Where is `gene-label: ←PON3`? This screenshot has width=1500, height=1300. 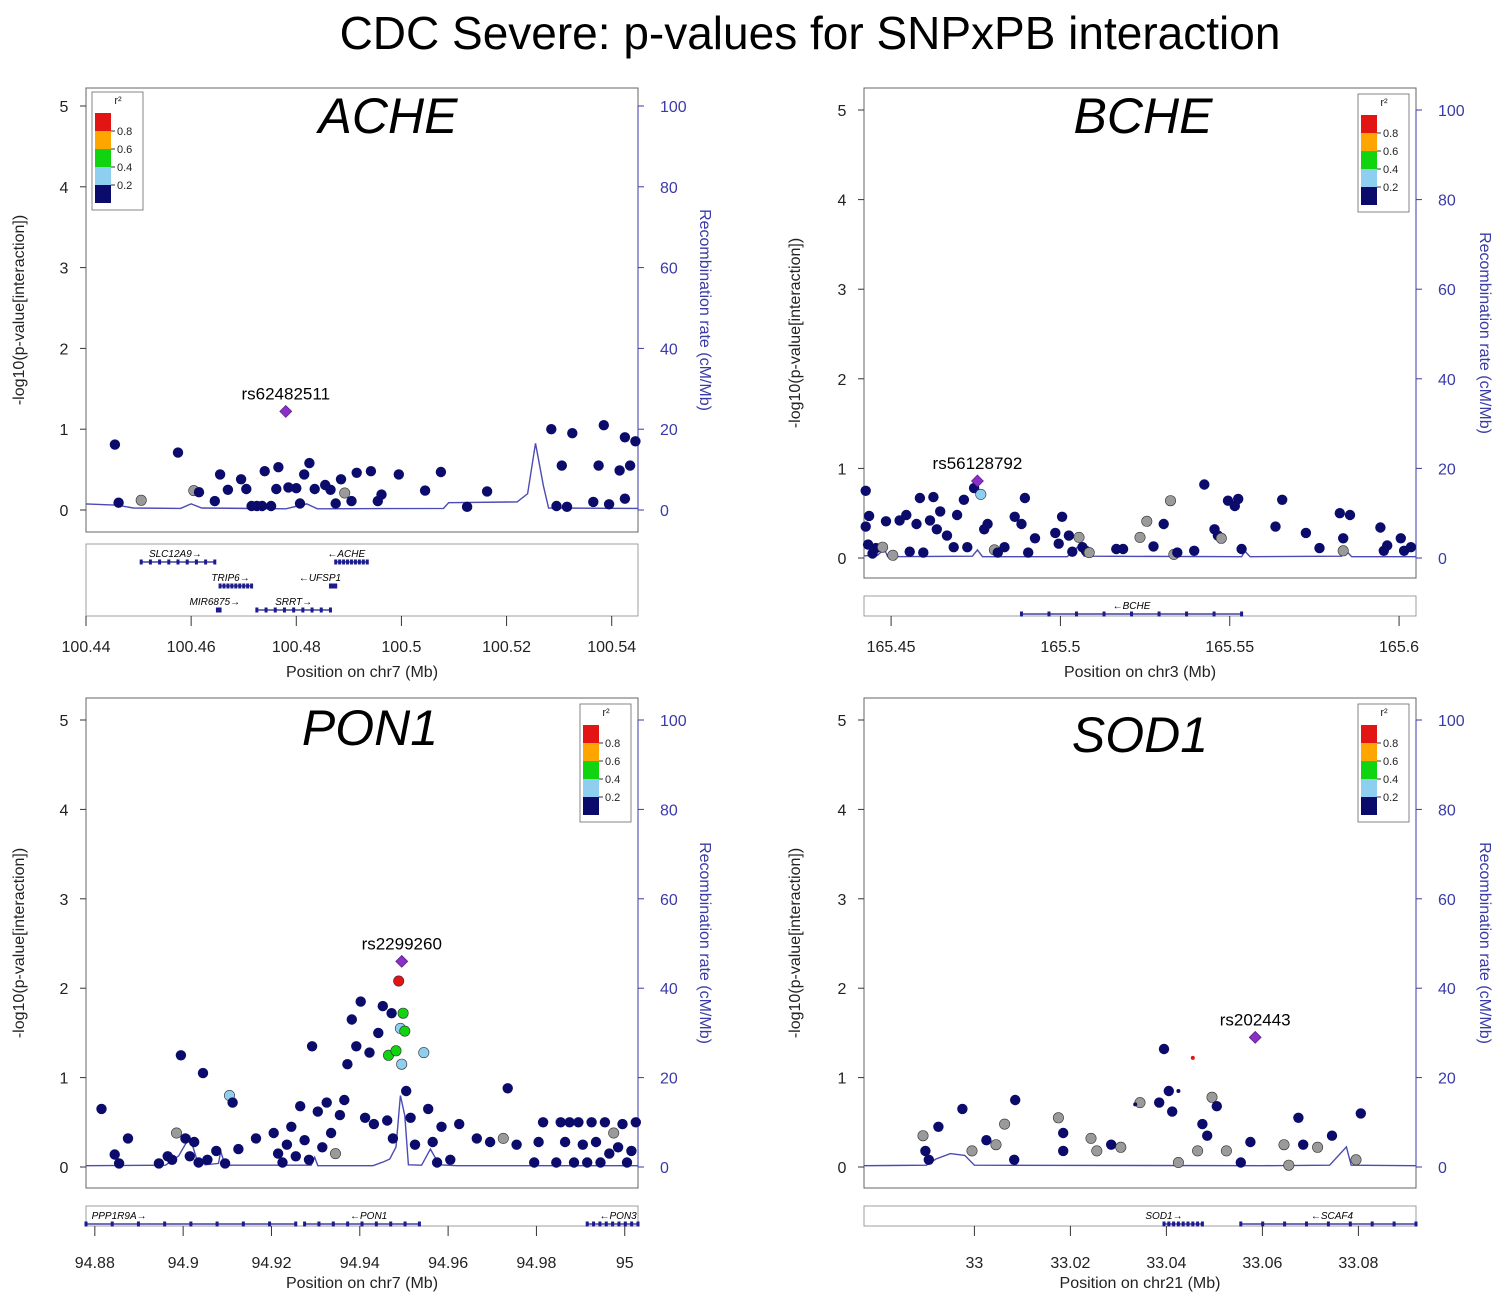 gene-label: ←PON3 is located at coordinates (619, 1216).